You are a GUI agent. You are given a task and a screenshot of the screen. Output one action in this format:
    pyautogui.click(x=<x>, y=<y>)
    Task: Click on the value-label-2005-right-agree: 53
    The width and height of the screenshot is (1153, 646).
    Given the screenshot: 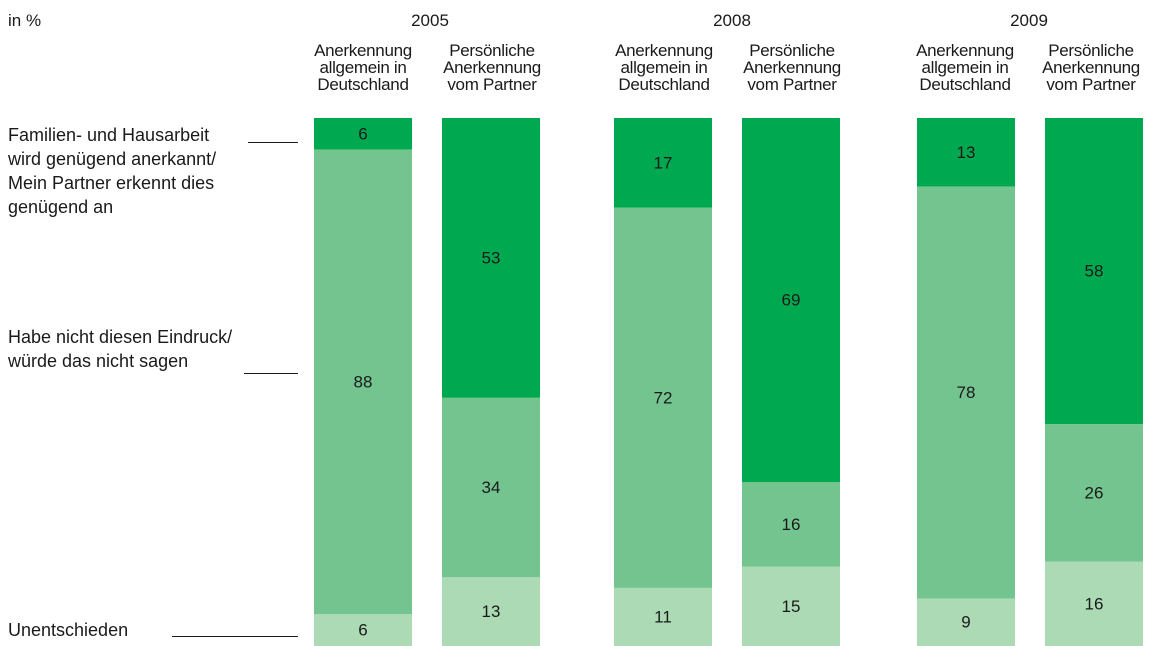 What is the action you would take?
    pyautogui.click(x=491, y=257)
    